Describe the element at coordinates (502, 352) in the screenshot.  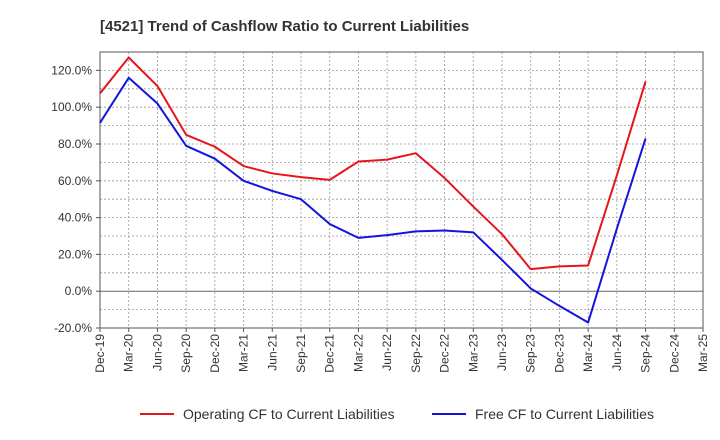
I see `x-tick-label: Jun-23` at that location.